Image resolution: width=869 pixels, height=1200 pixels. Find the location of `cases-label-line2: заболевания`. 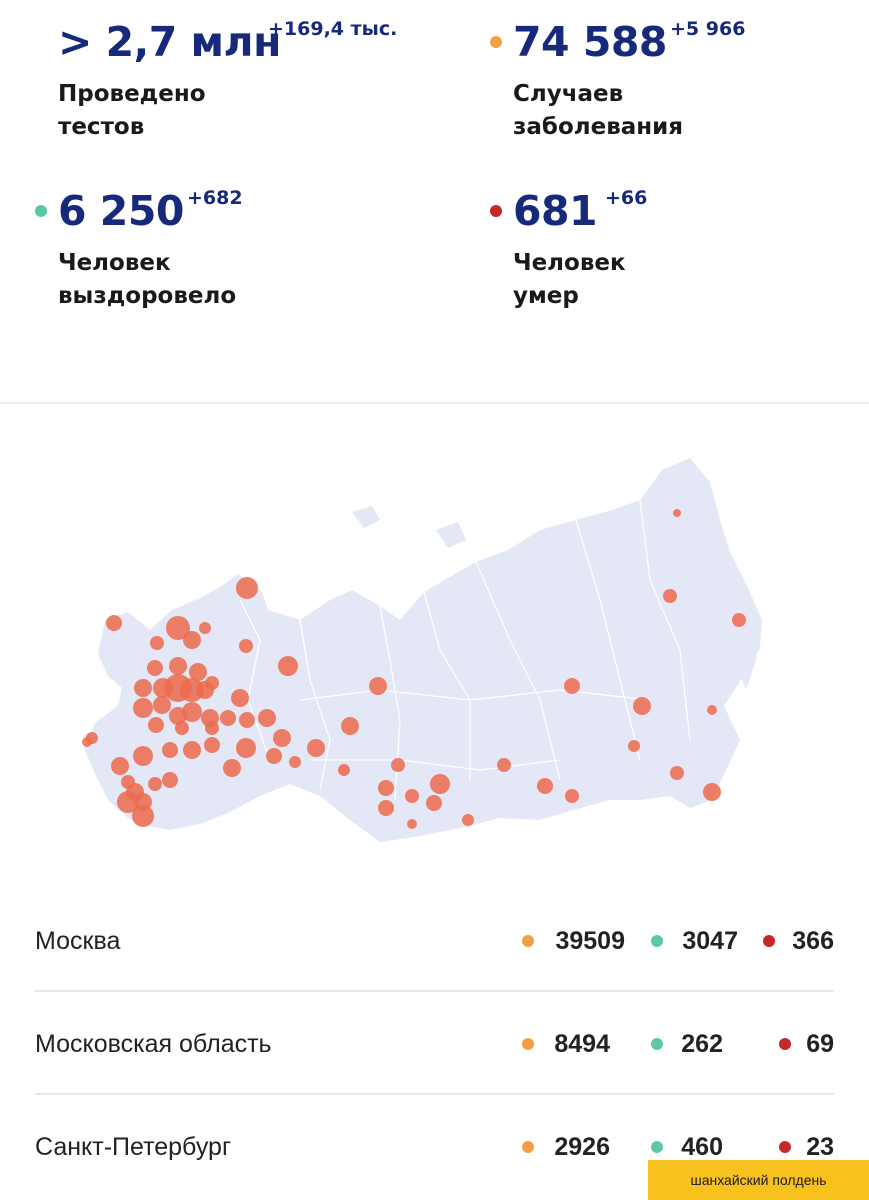

cases-label-line2: заболевания is located at coordinates (598, 127).